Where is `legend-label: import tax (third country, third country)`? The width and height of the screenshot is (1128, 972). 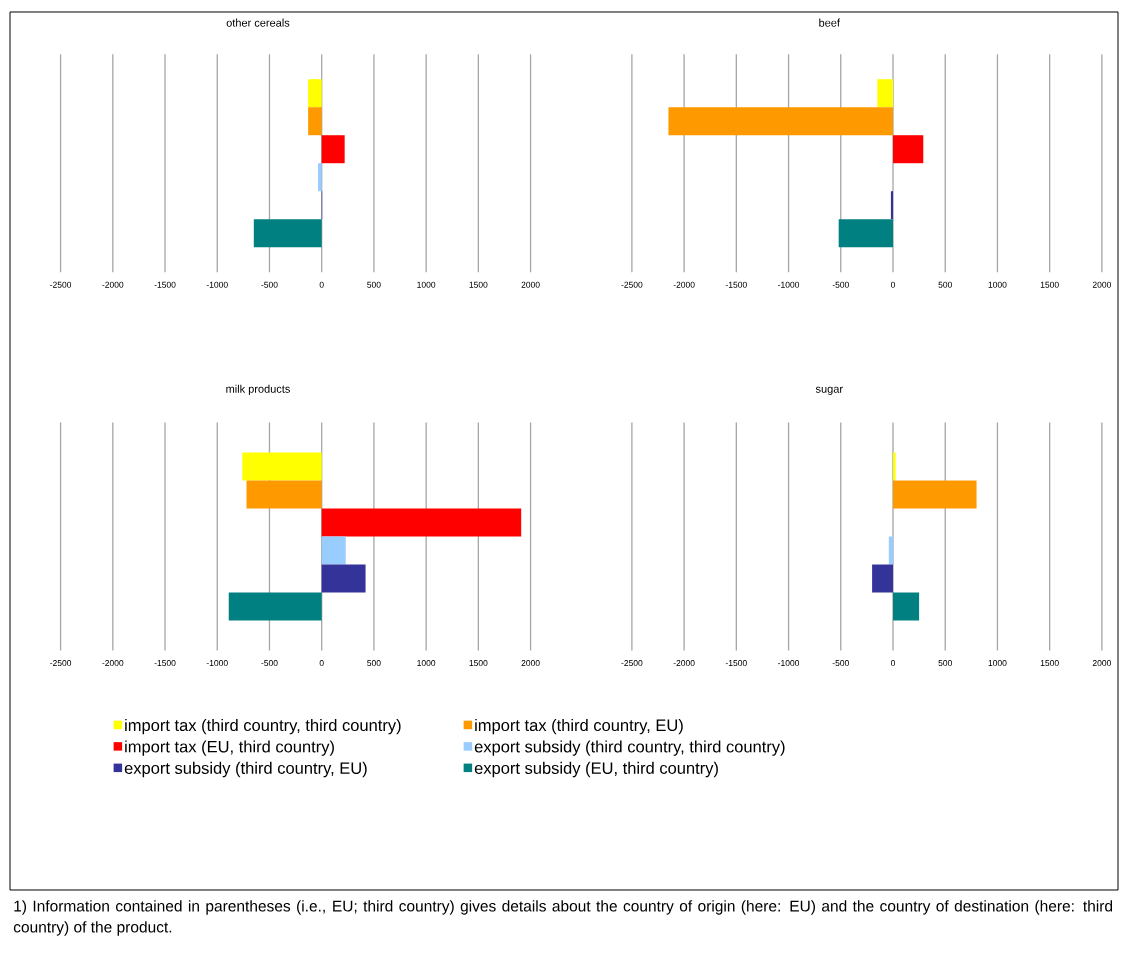
legend-label: import tax (third country, third country) is located at coordinates (263, 726).